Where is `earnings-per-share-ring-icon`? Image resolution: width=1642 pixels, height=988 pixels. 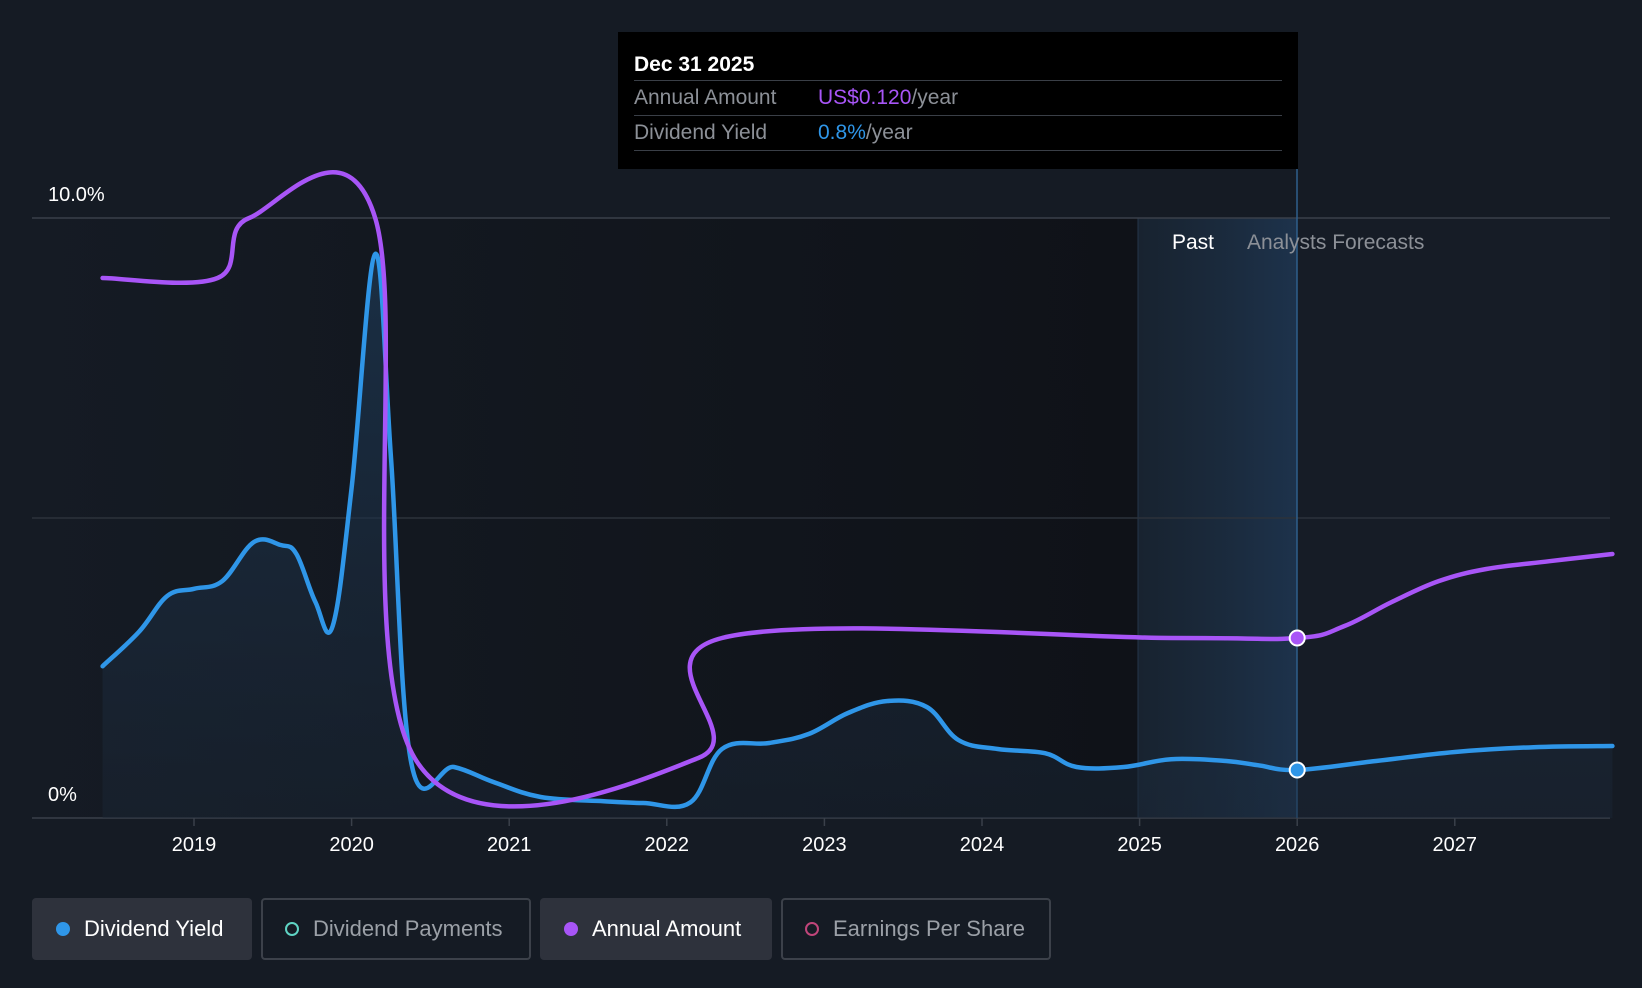
earnings-per-share-ring-icon is located at coordinates (812, 929).